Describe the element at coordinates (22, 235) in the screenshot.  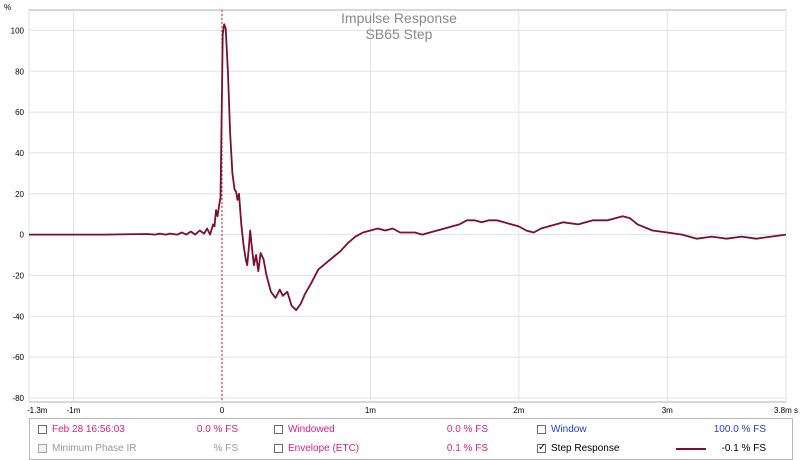
I see `y-tick-label: 0` at that location.